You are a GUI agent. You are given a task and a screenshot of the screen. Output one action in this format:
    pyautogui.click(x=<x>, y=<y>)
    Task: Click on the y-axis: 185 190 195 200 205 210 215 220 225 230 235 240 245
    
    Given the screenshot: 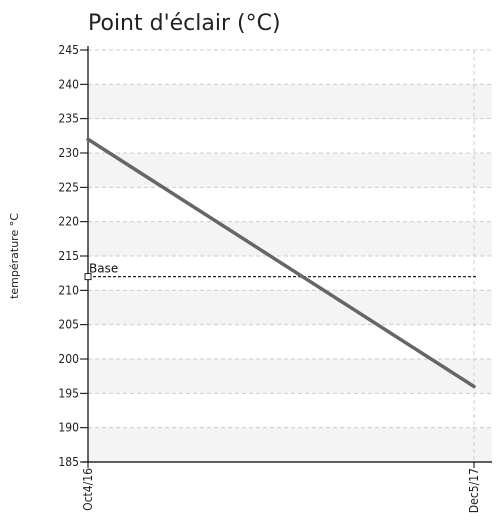 What is the action you would take?
    pyautogui.click(x=73, y=256)
    